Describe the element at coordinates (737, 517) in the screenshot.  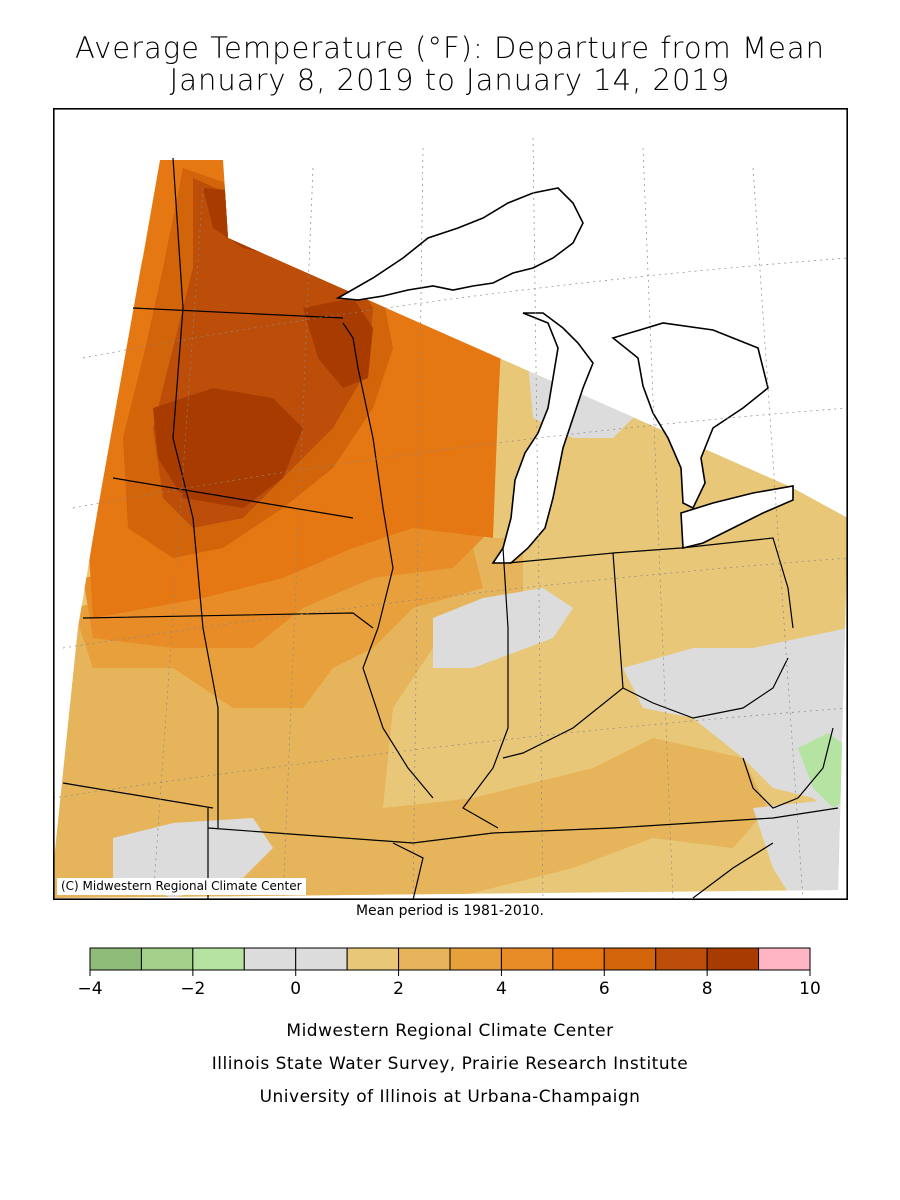
I see `lake-erie` at that location.